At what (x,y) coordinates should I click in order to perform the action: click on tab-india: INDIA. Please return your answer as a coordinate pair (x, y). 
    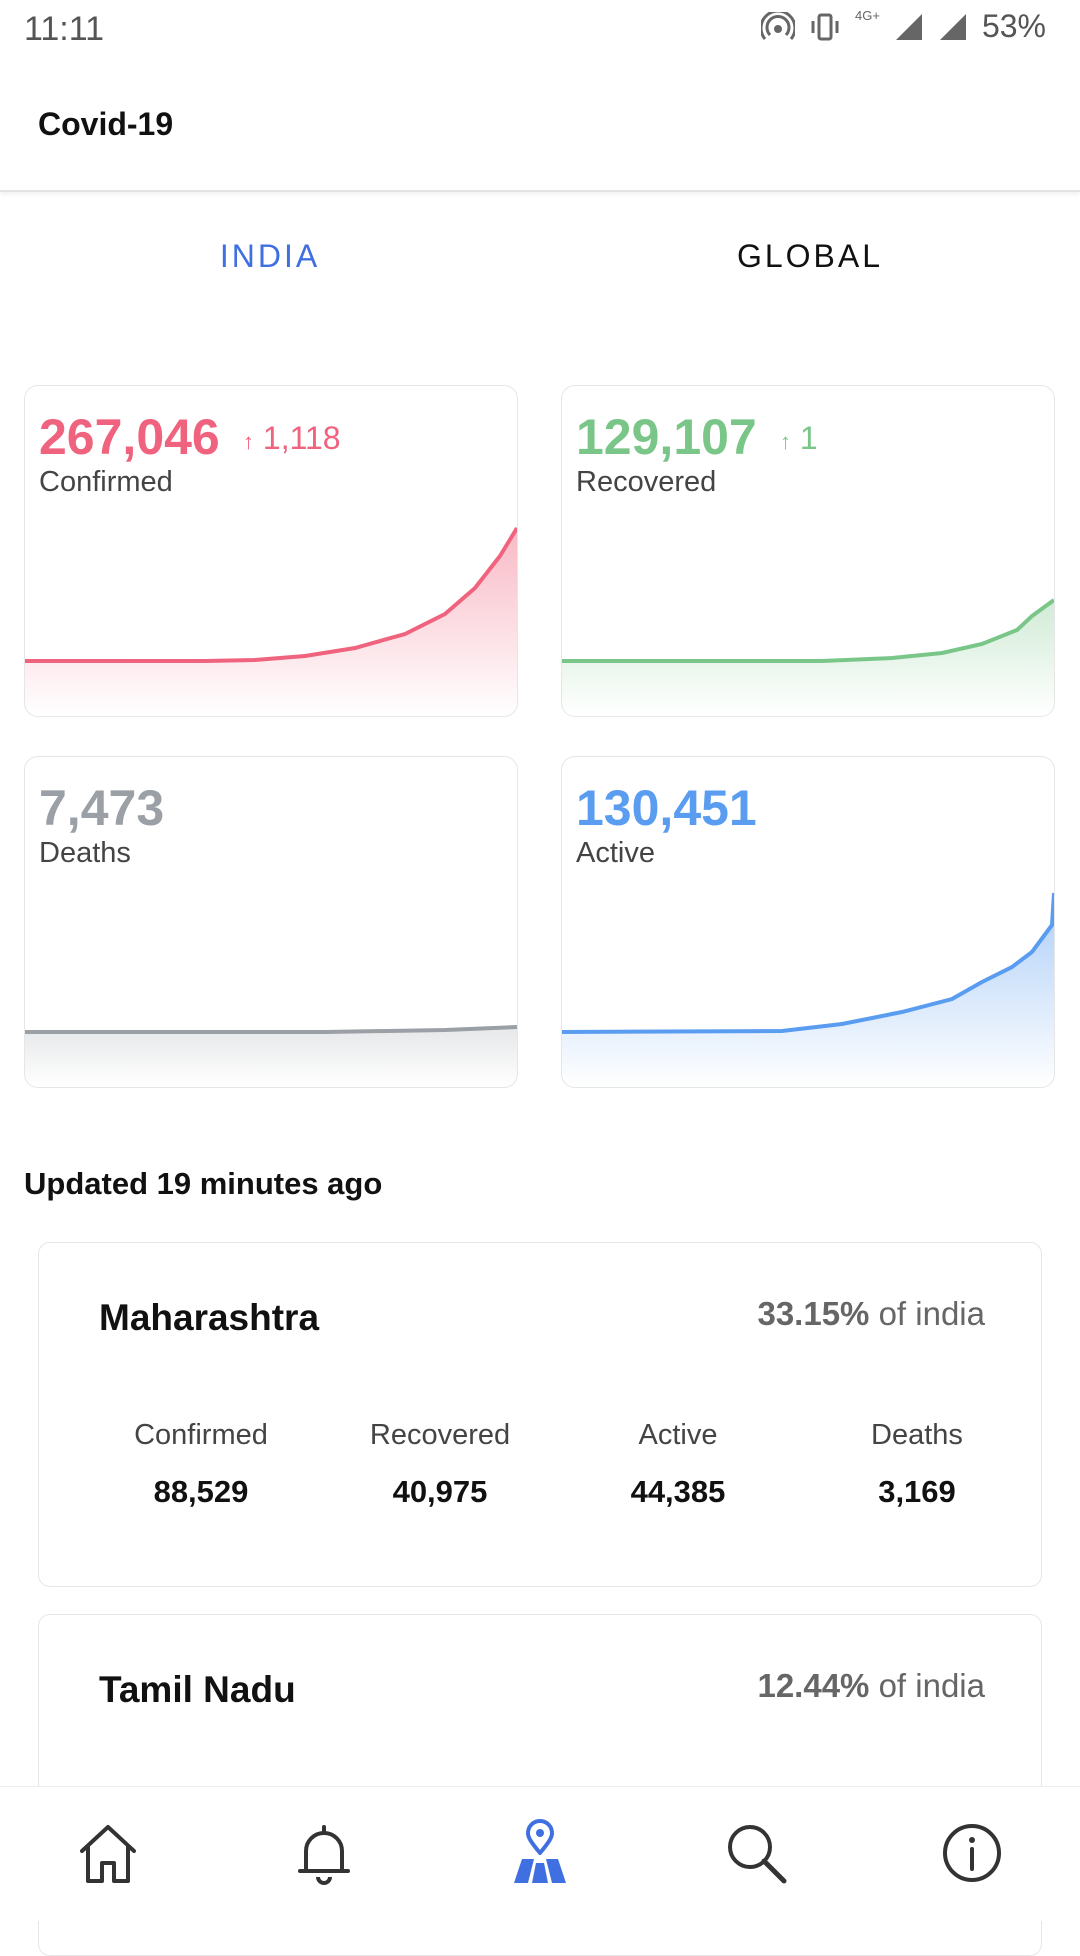
    Looking at the image, I should click on (270, 256).